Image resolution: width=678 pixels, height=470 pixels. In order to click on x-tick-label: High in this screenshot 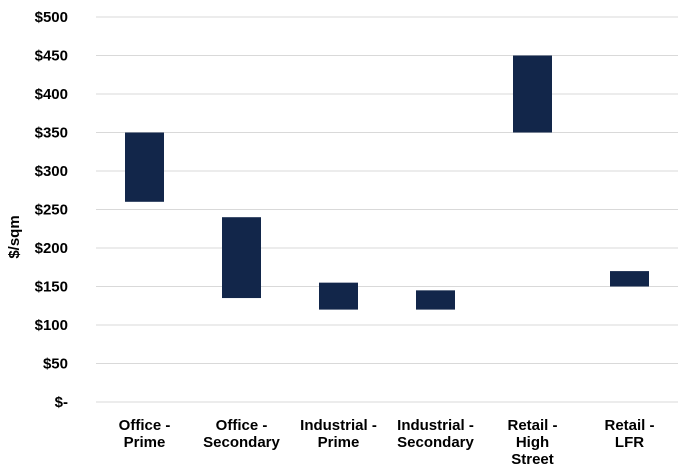, I will do `click(532, 442)`.